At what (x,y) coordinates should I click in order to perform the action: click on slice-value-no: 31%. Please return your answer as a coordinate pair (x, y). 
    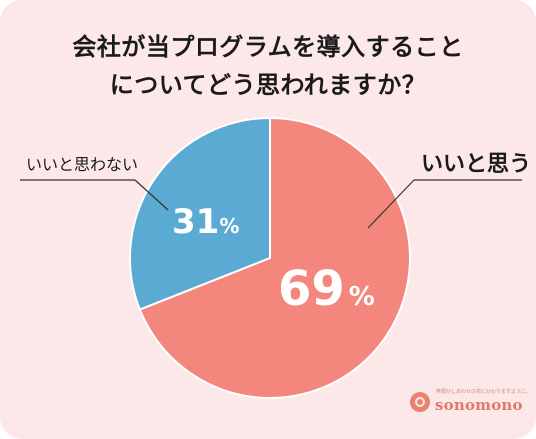
    Looking at the image, I should click on (205, 222).